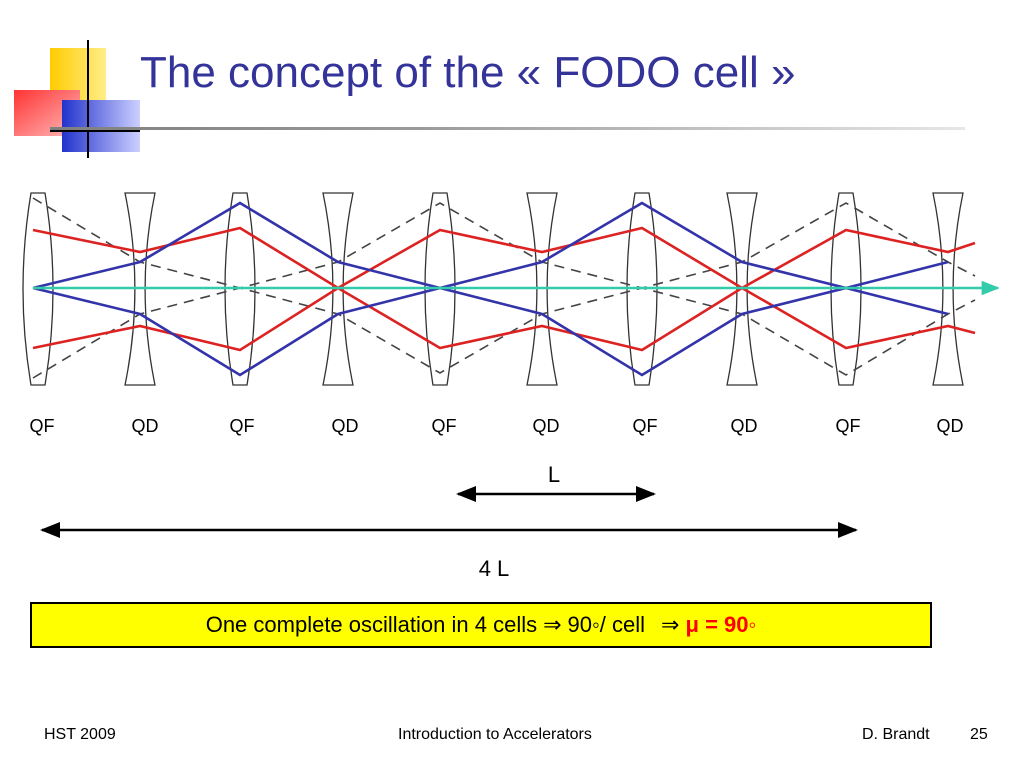 This screenshot has height=768, width=1024. What do you see at coordinates (554, 474) in the screenshot?
I see `cell-length-label: L` at bounding box center [554, 474].